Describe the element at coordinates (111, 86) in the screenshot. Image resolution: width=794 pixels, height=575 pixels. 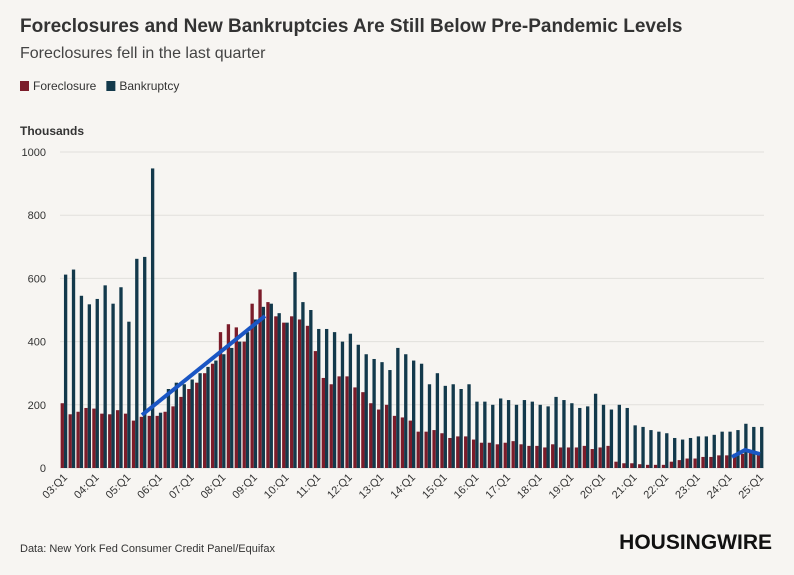
I see `legend-swatch` at that location.